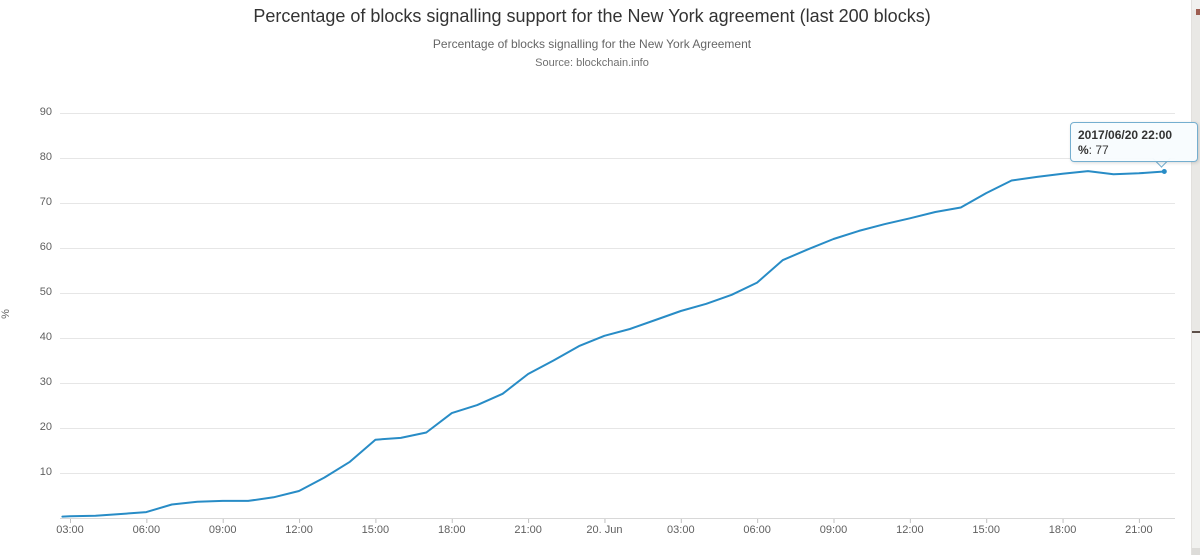  Describe the element at coordinates (45, 337) in the screenshot. I see `y-axis-label: 40` at that location.